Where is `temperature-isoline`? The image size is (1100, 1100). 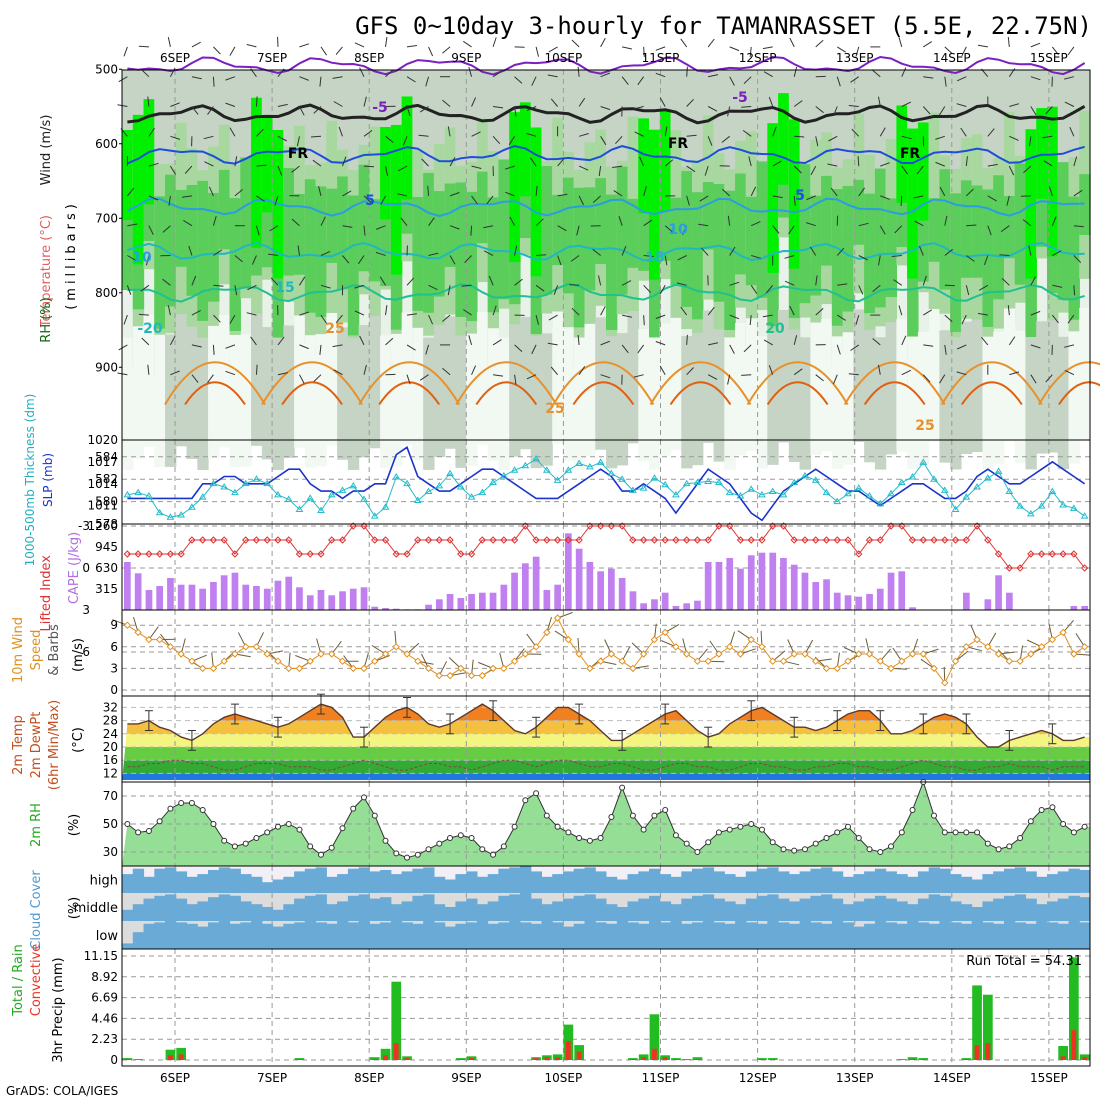
temperature-isoline is located at coordinates (606, 292).